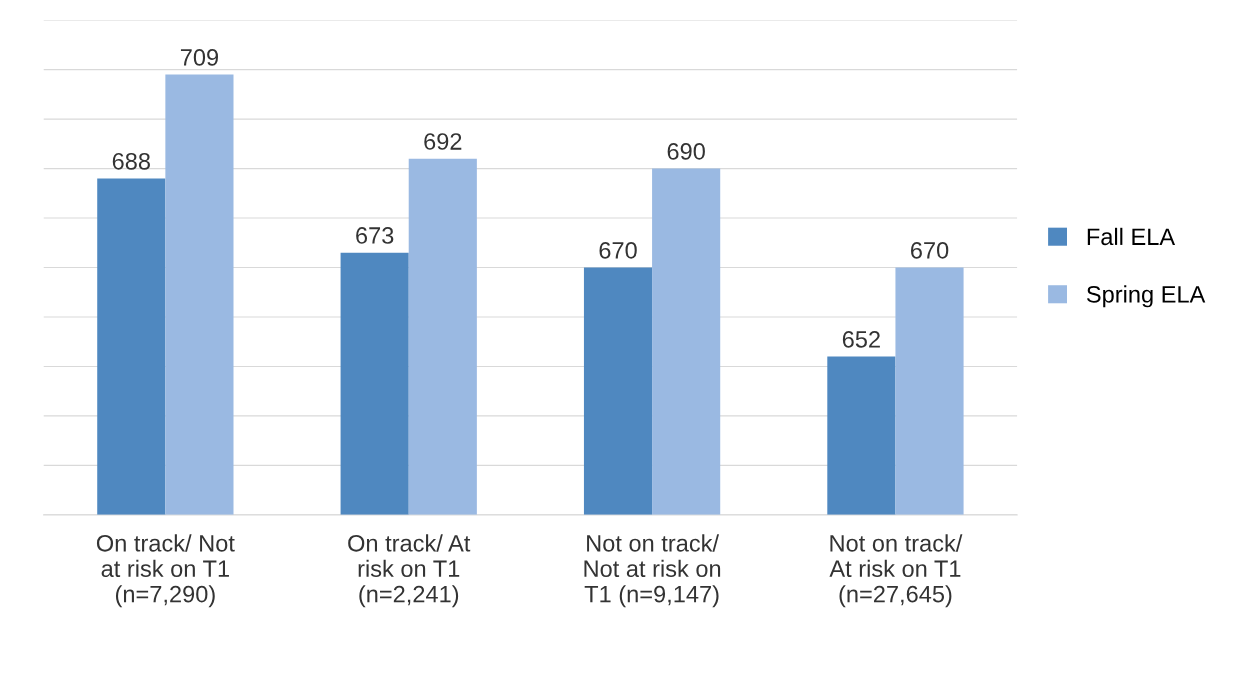 This screenshot has width=1248, height=673. I want to click on data-label: 709, so click(199, 57).